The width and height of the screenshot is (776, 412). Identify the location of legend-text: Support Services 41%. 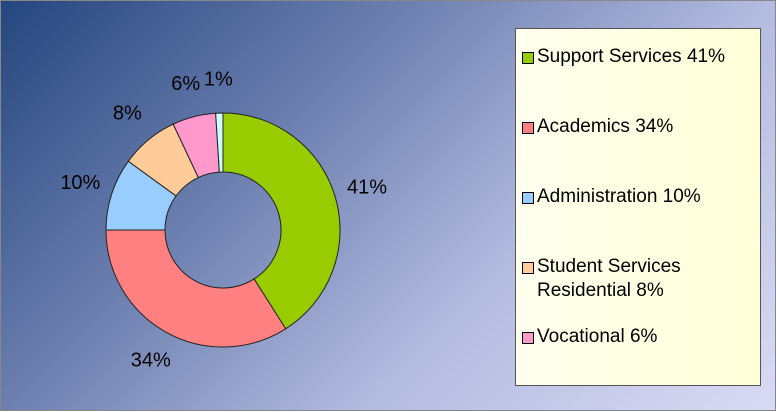
(641, 57).